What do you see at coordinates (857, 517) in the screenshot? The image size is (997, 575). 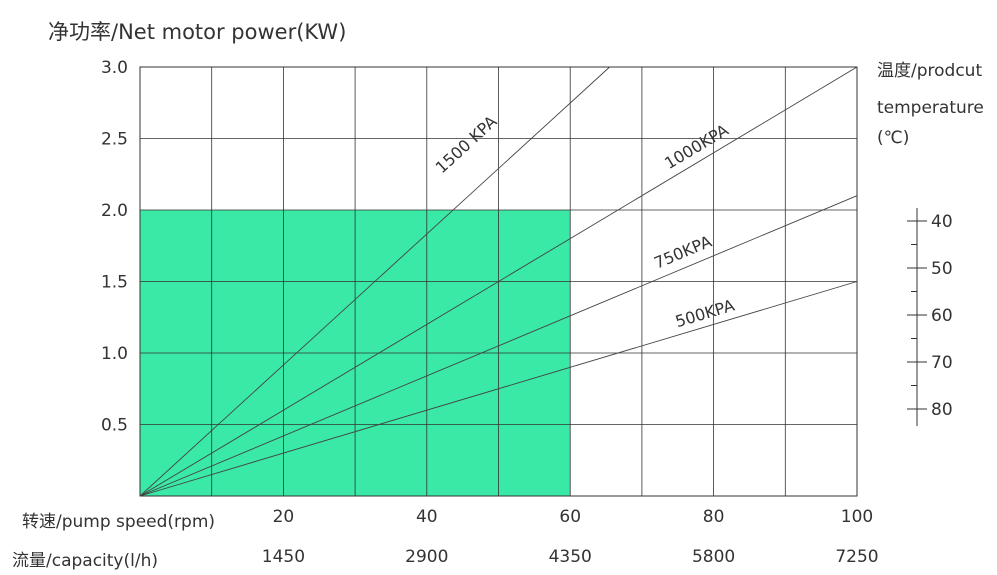 I see `x-tick-label: 100` at bounding box center [857, 517].